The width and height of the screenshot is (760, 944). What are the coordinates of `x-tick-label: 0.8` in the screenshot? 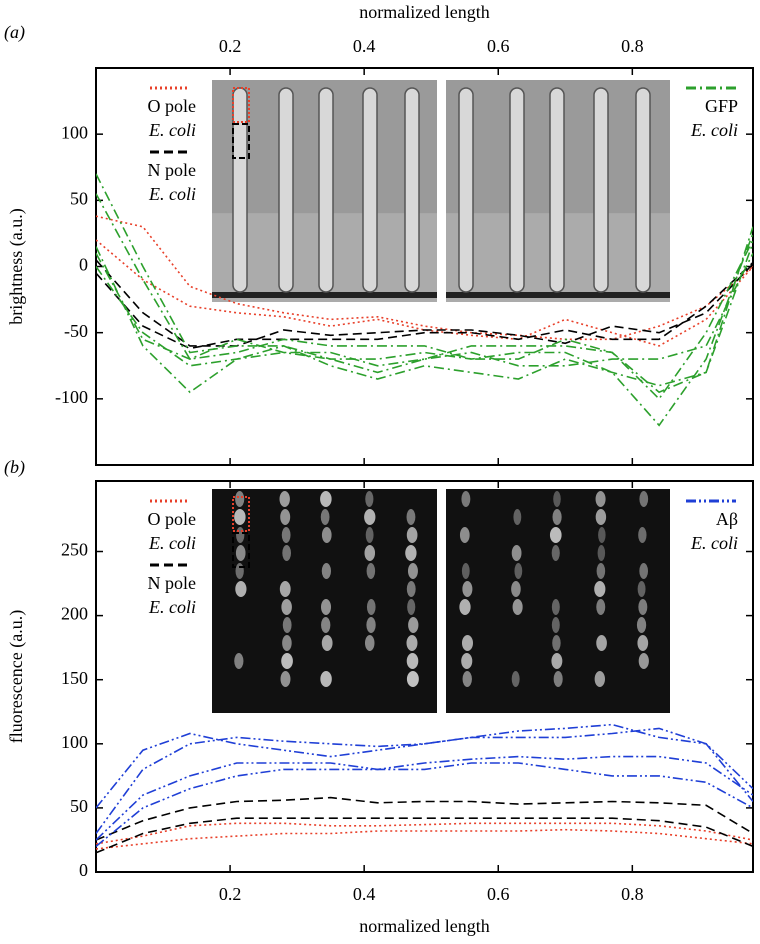 It's located at (632, 894).